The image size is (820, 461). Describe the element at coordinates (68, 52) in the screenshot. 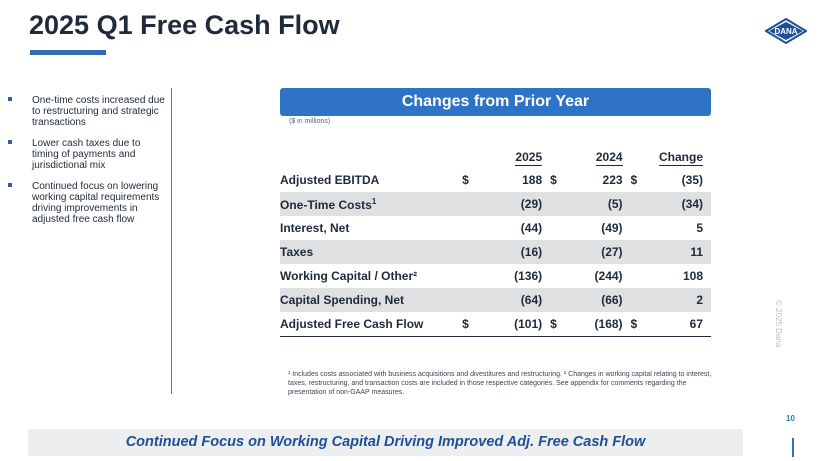

I see `title-underline` at that location.